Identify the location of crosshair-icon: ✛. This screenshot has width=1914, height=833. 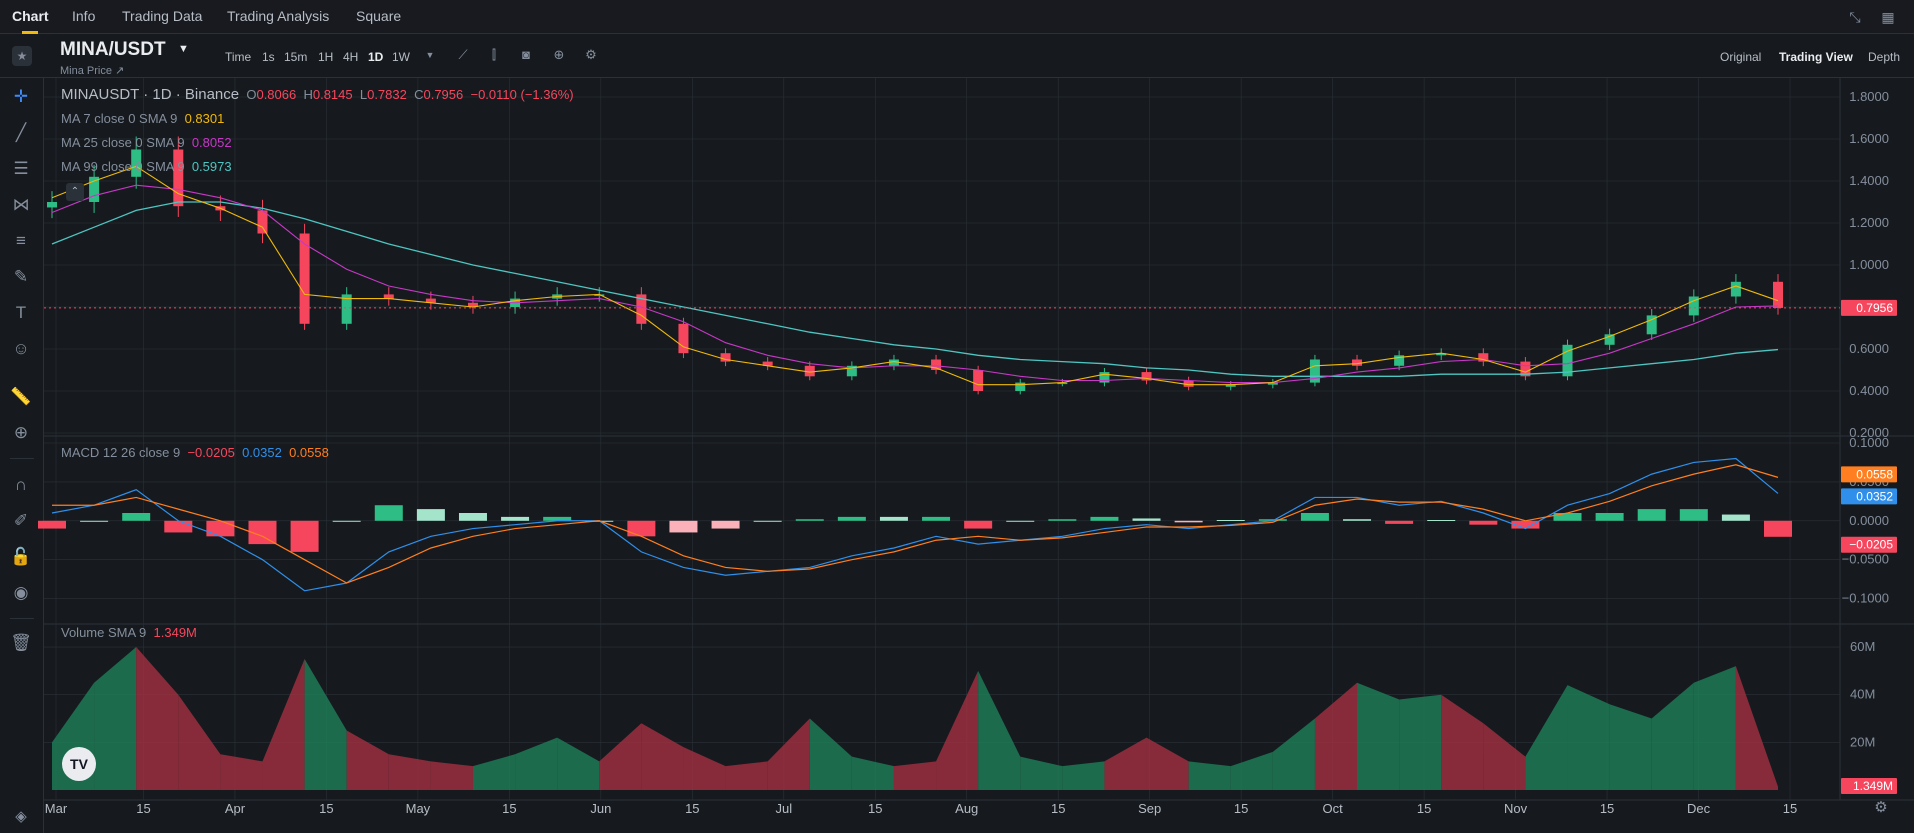
(21, 96).